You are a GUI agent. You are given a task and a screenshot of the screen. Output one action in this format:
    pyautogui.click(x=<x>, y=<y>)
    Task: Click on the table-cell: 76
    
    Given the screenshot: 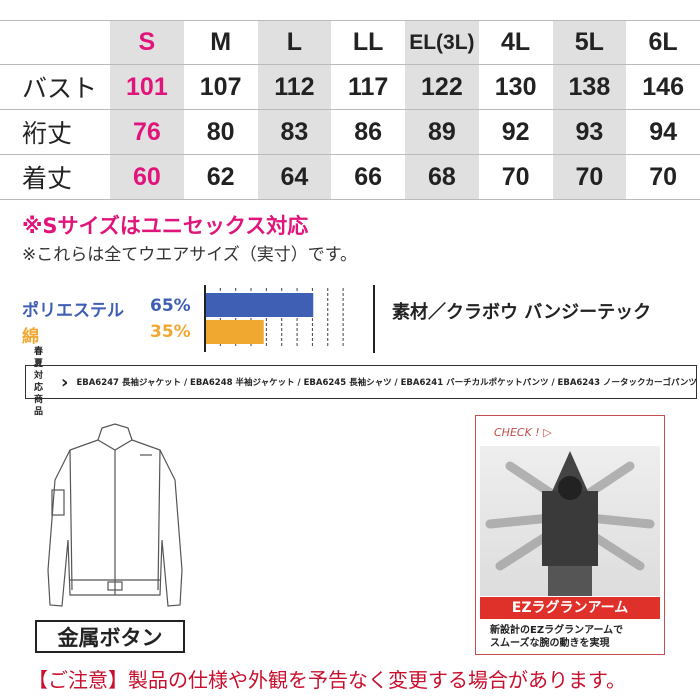 What is the action you would take?
    pyautogui.click(x=147, y=132)
    